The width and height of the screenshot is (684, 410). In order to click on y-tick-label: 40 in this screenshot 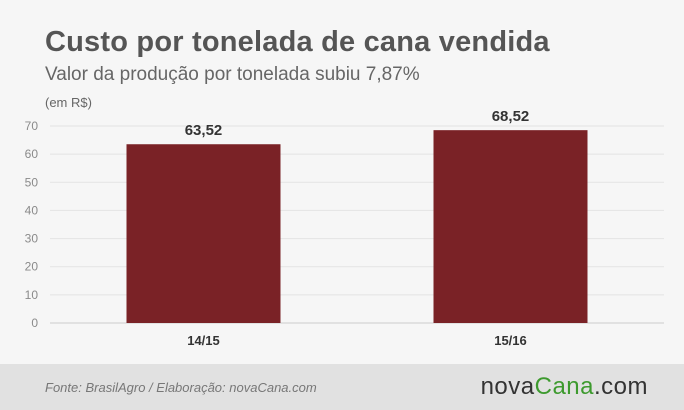, I will do `click(32, 210)`.